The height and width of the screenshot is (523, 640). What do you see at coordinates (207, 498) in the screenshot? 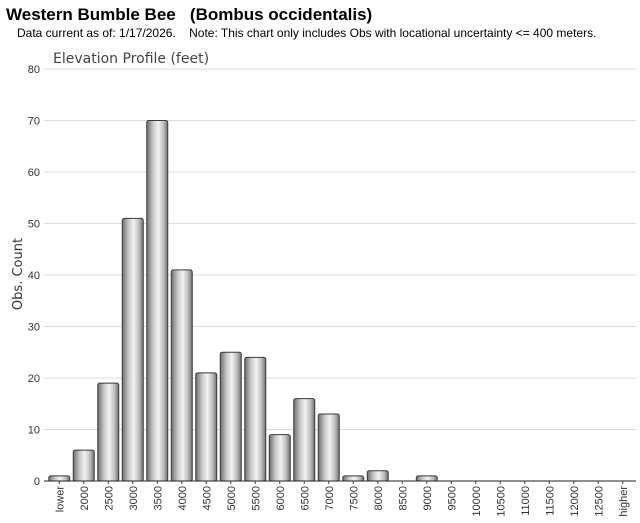
I see `x-tick-label: 4500` at bounding box center [207, 498].